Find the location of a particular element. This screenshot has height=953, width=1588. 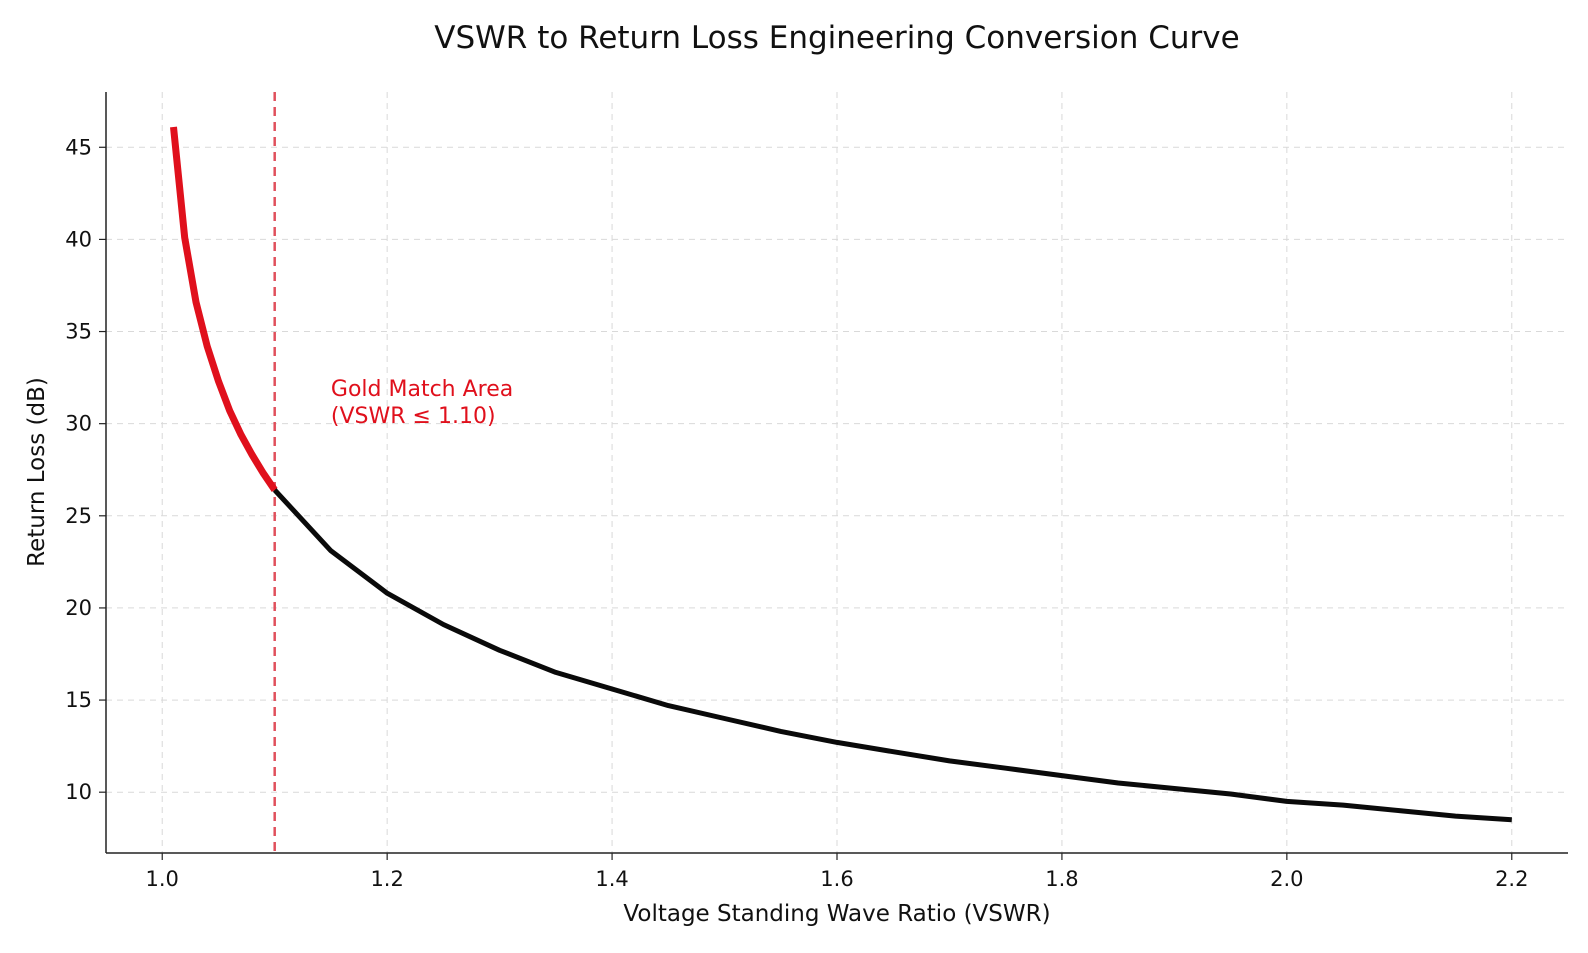

y-tick-label: 10 is located at coordinates (78, 792).